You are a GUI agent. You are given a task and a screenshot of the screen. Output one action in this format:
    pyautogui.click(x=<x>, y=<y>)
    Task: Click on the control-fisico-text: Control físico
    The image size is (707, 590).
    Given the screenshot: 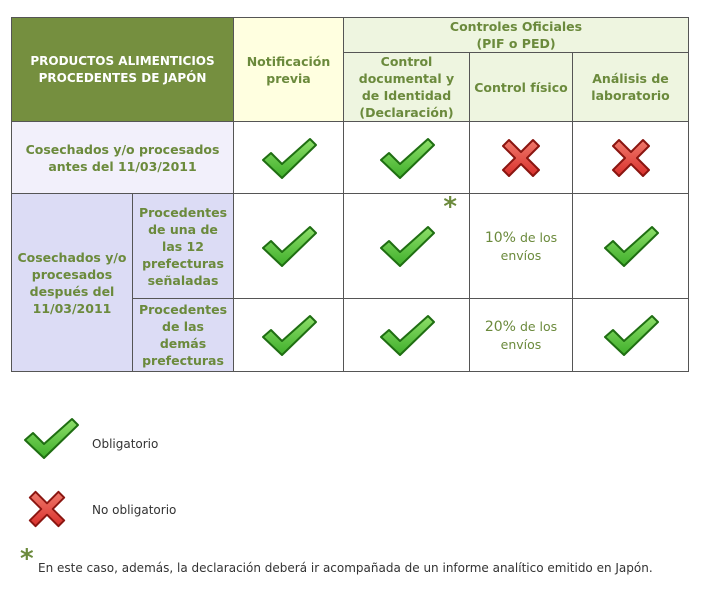 What is the action you would take?
    pyautogui.click(x=521, y=87)
    